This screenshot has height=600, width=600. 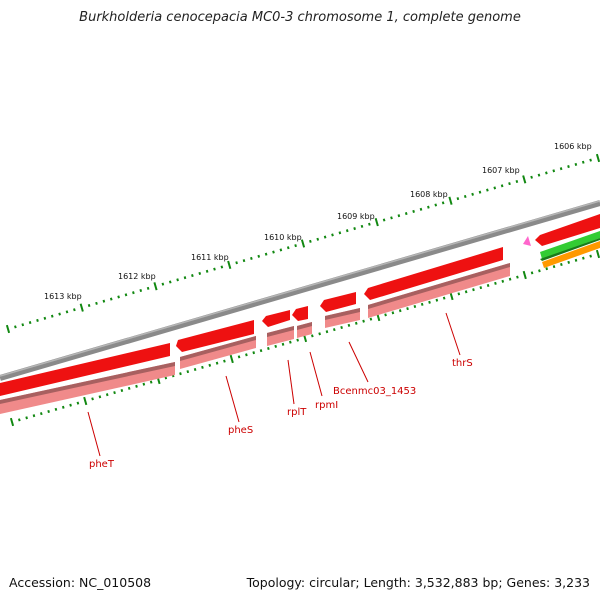 I want to click on green-feature, so click(x=570, y=245).